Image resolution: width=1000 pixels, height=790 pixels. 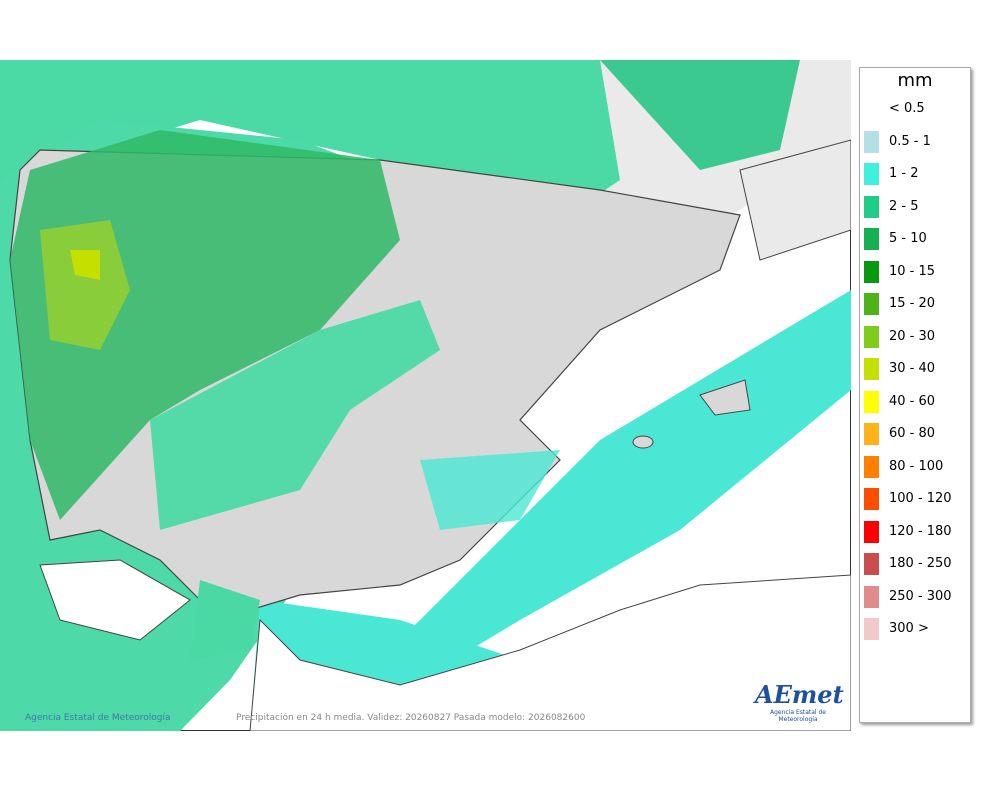 What do you see at coordinates (912, 433) in the screenshot?
I see `legend-label: 60 - 80` at bounding box center [912, 433].